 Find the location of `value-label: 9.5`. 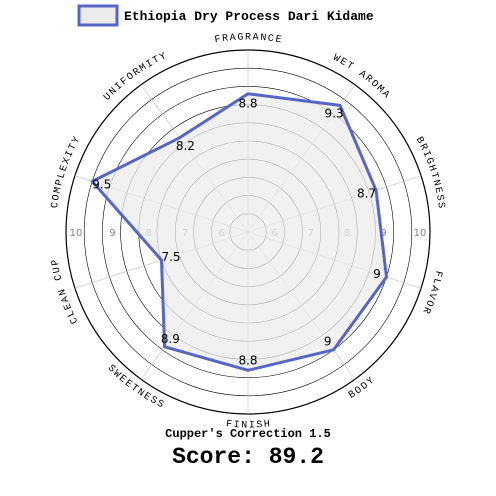

value-label: 9.5 is located at coordinates (101, 185).